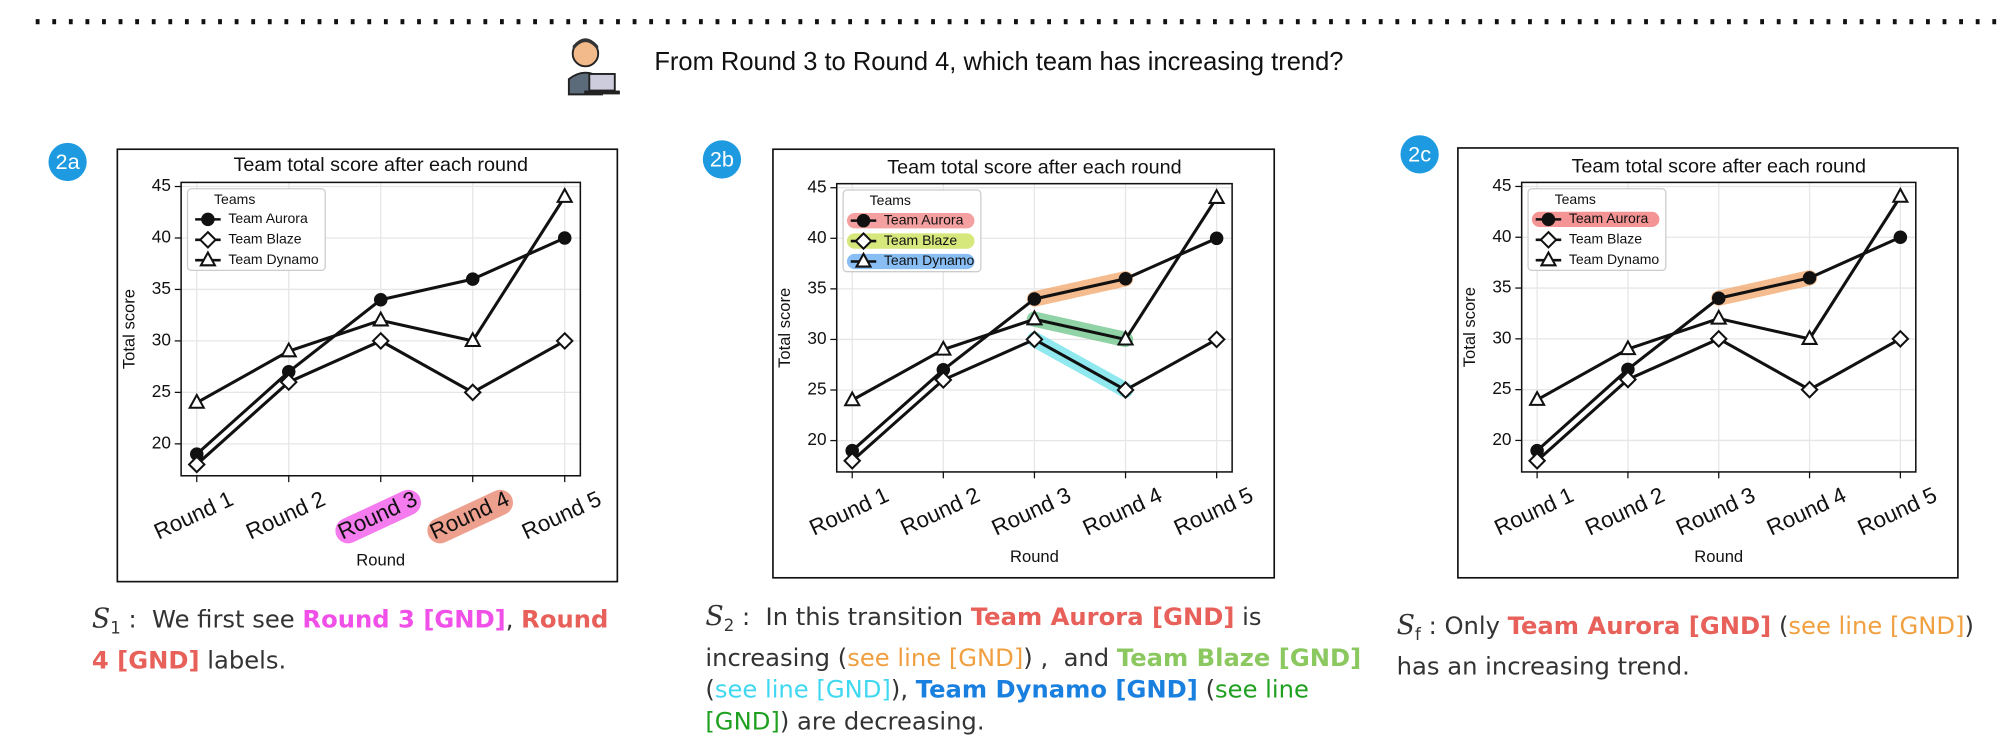 This screenshot has width=2000, height=738. I want to click on legend-title: Teams, so click(1575, 199).